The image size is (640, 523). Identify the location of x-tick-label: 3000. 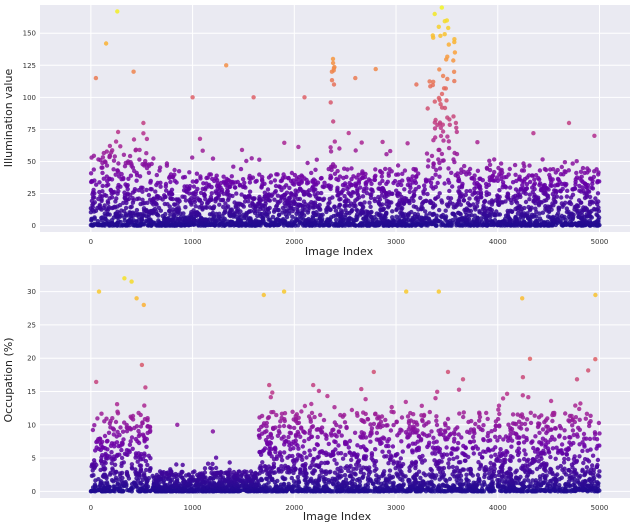
(396, 242).